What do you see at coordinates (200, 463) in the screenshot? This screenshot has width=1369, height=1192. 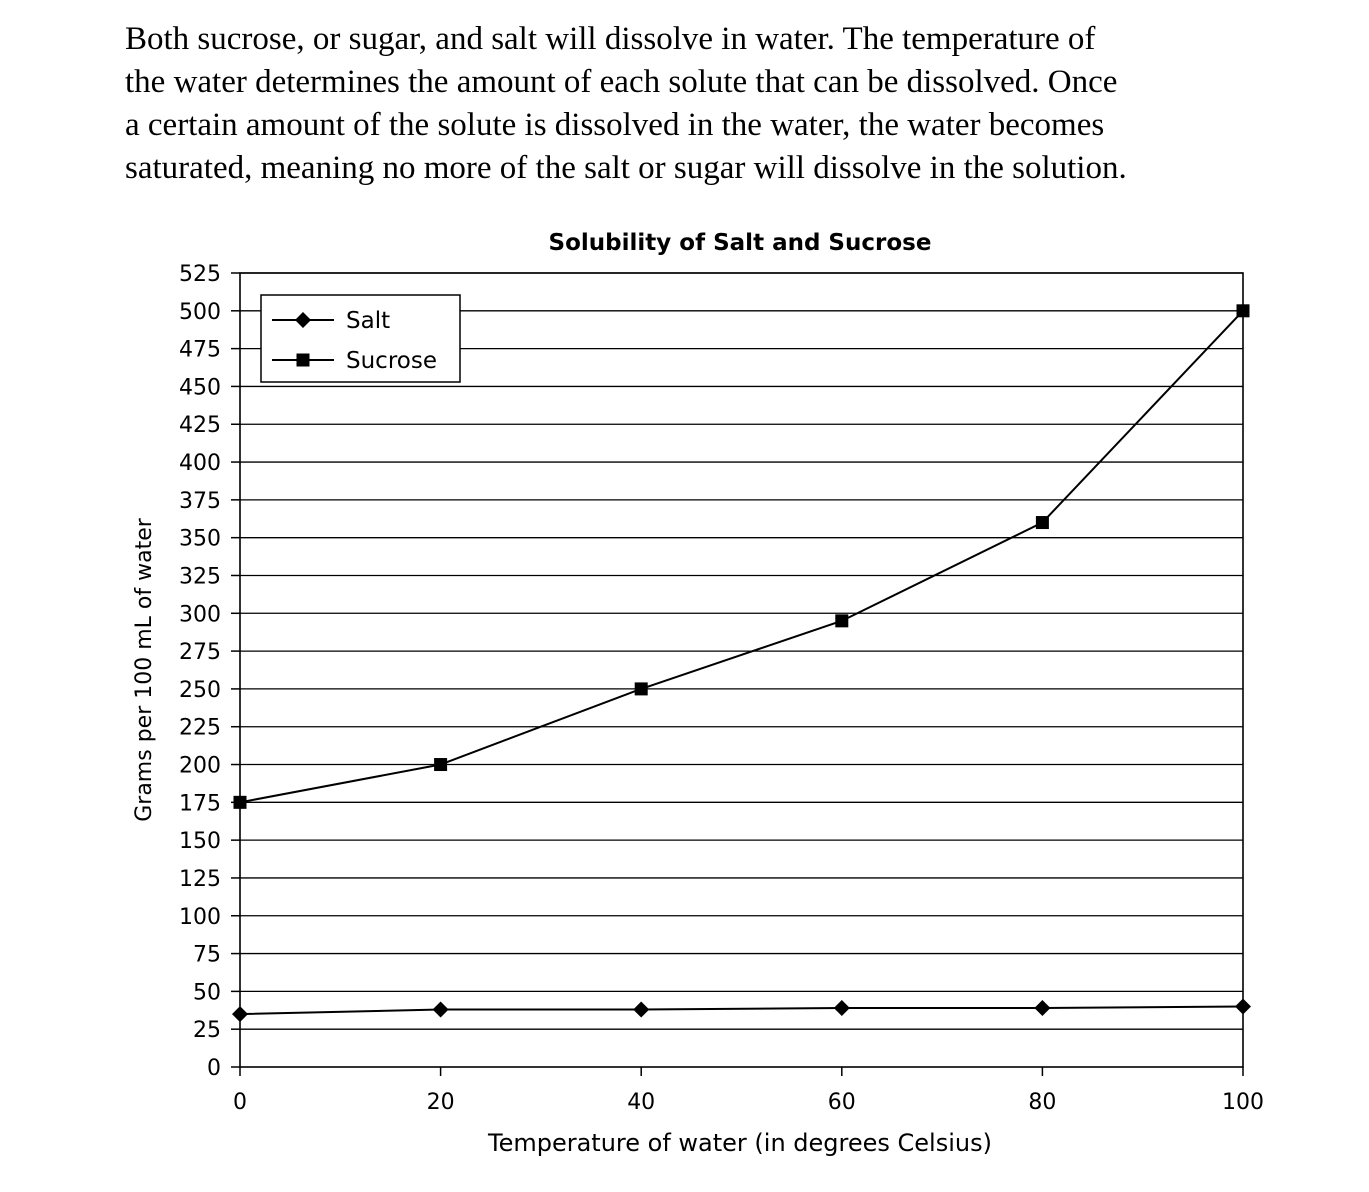 I see `y-tick-label: 400` at bounding box center [200, 463].